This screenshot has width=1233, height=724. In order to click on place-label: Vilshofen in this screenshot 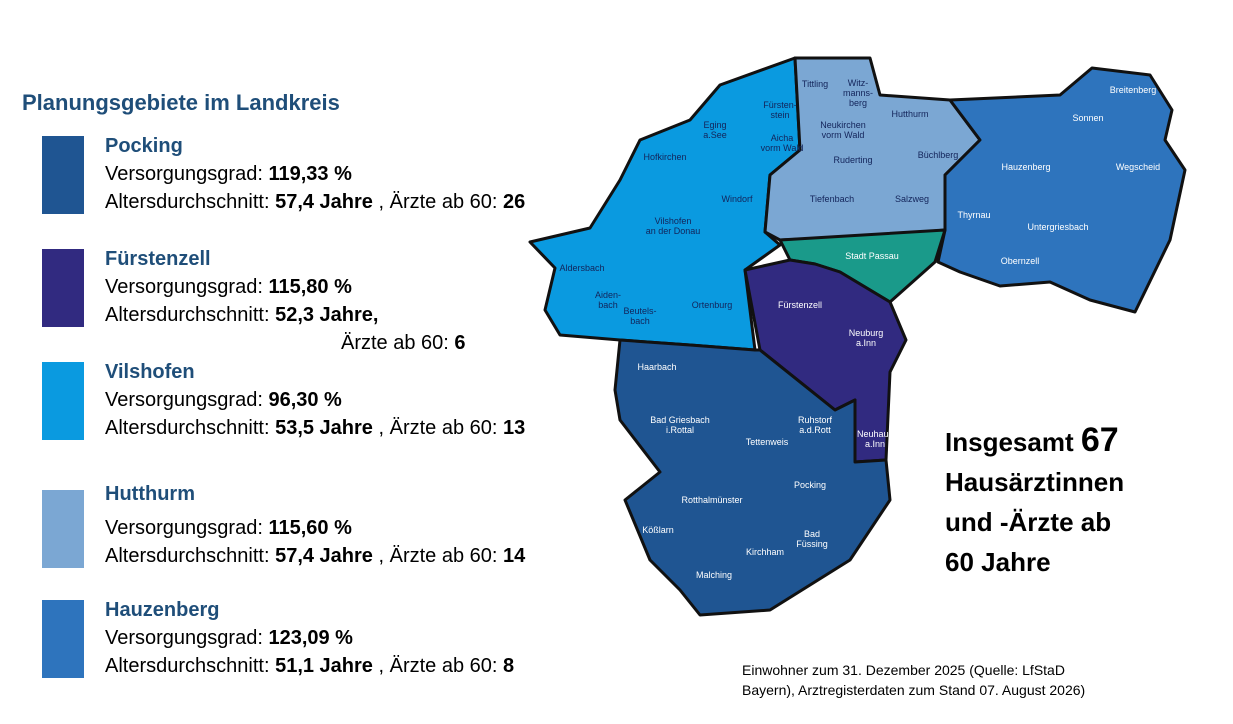, I will do `click(673, 221)`.